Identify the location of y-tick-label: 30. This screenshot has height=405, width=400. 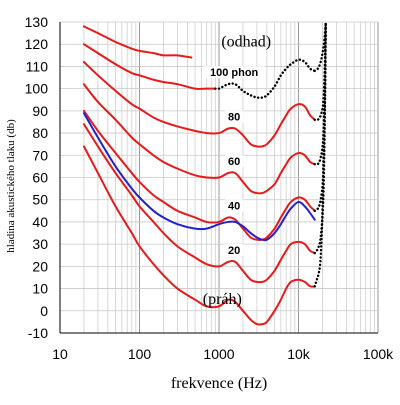
(40, 244).